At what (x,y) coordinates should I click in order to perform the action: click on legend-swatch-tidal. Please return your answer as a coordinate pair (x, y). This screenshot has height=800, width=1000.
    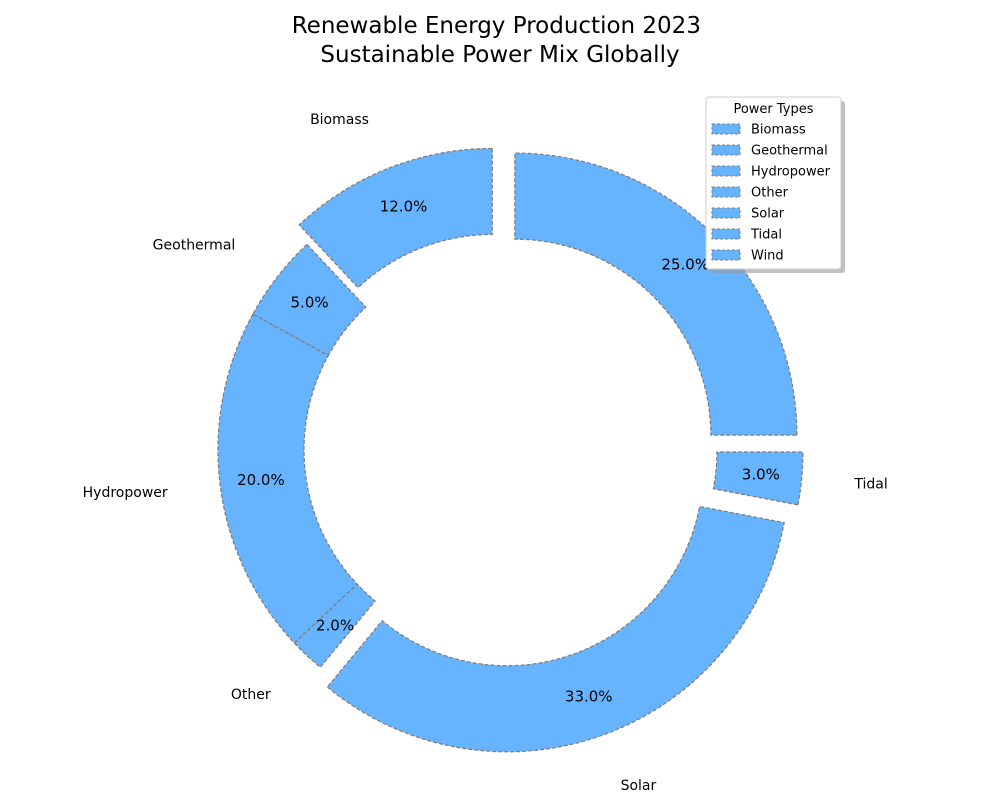
    Looking at the image, I should click on (726, 234).